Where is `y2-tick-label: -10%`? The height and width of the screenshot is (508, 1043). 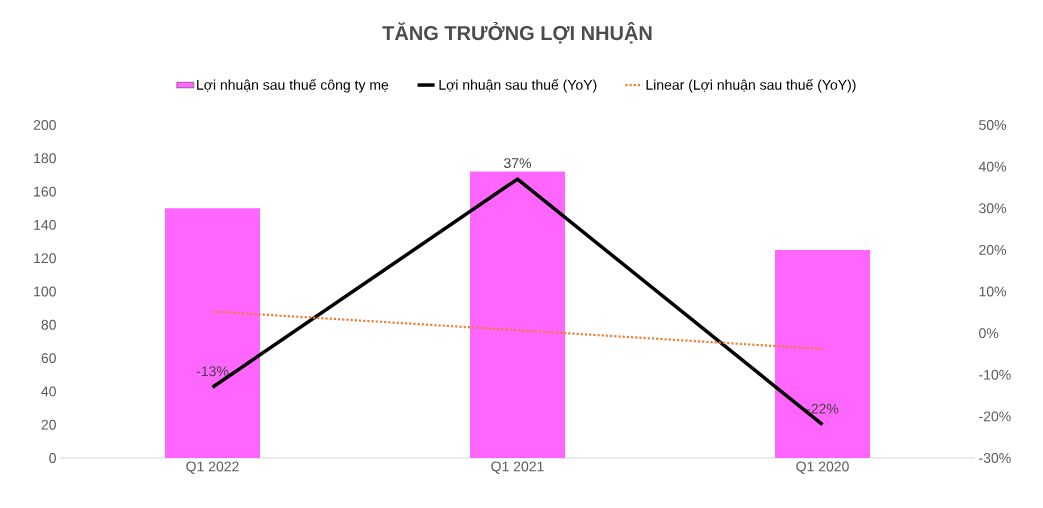
y2-tick-label: -10% is located at coordinates (995, 374).